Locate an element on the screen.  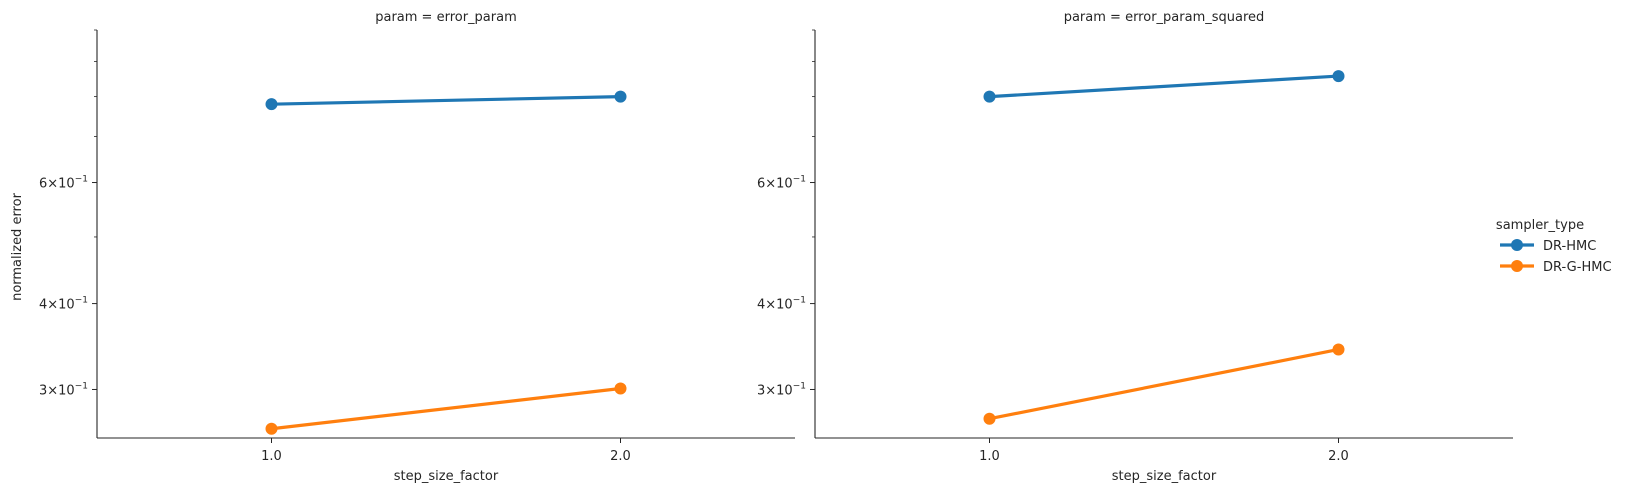
legend-label: DR-HMC is located at coordinates (1569, 246).